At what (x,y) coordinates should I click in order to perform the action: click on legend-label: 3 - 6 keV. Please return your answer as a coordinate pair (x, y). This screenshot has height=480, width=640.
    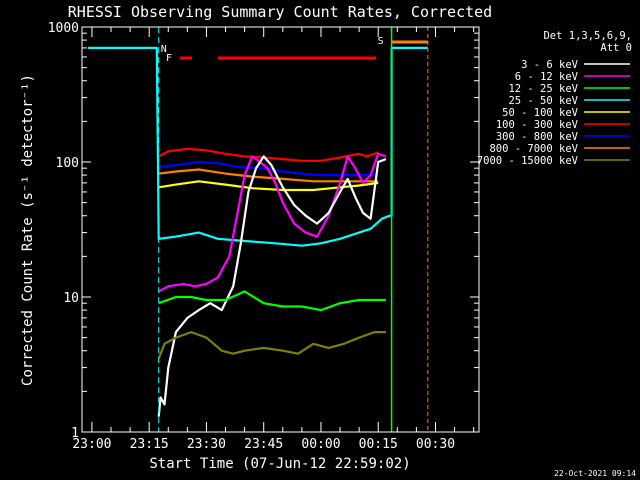
    Looking at the image, I should click on (550, 65).